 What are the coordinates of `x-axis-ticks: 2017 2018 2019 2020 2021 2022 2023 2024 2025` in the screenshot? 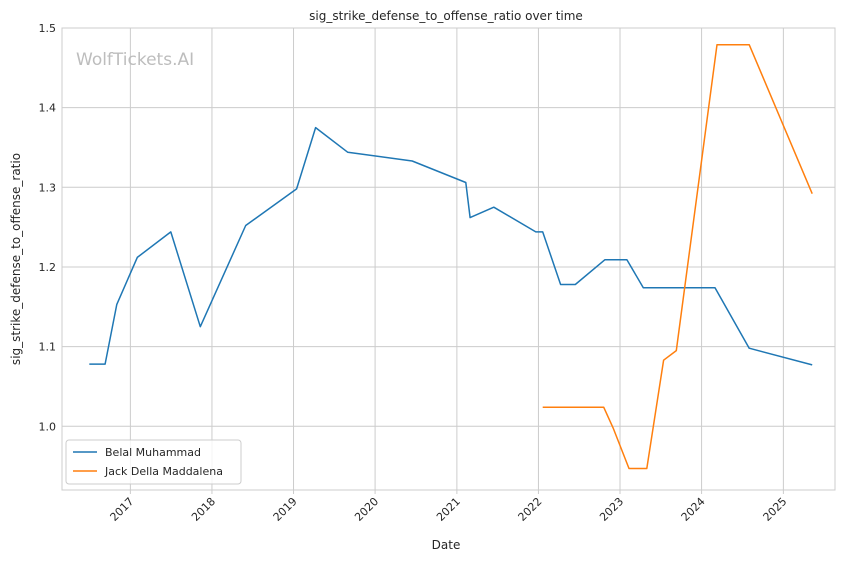 It's located at (449, 507).